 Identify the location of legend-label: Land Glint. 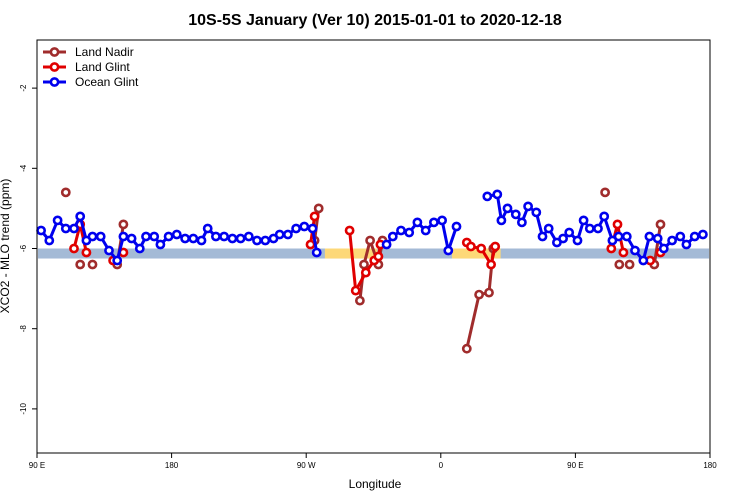
(102, 67).